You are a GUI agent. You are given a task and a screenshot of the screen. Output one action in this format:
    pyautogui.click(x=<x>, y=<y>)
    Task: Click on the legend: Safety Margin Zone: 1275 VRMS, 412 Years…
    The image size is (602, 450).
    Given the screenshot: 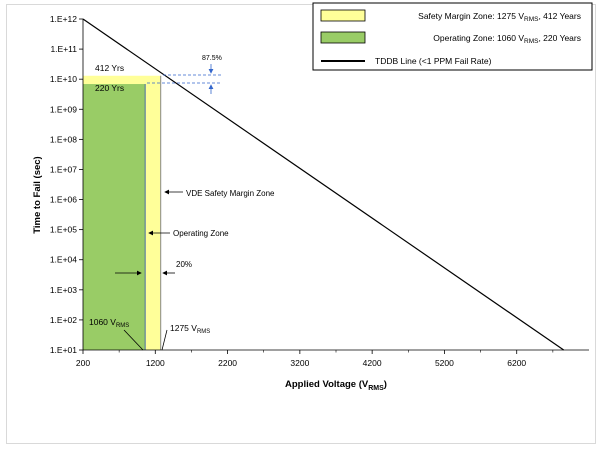 What is the action you would take?
    pyautogui.click(x=452, y=36)
    